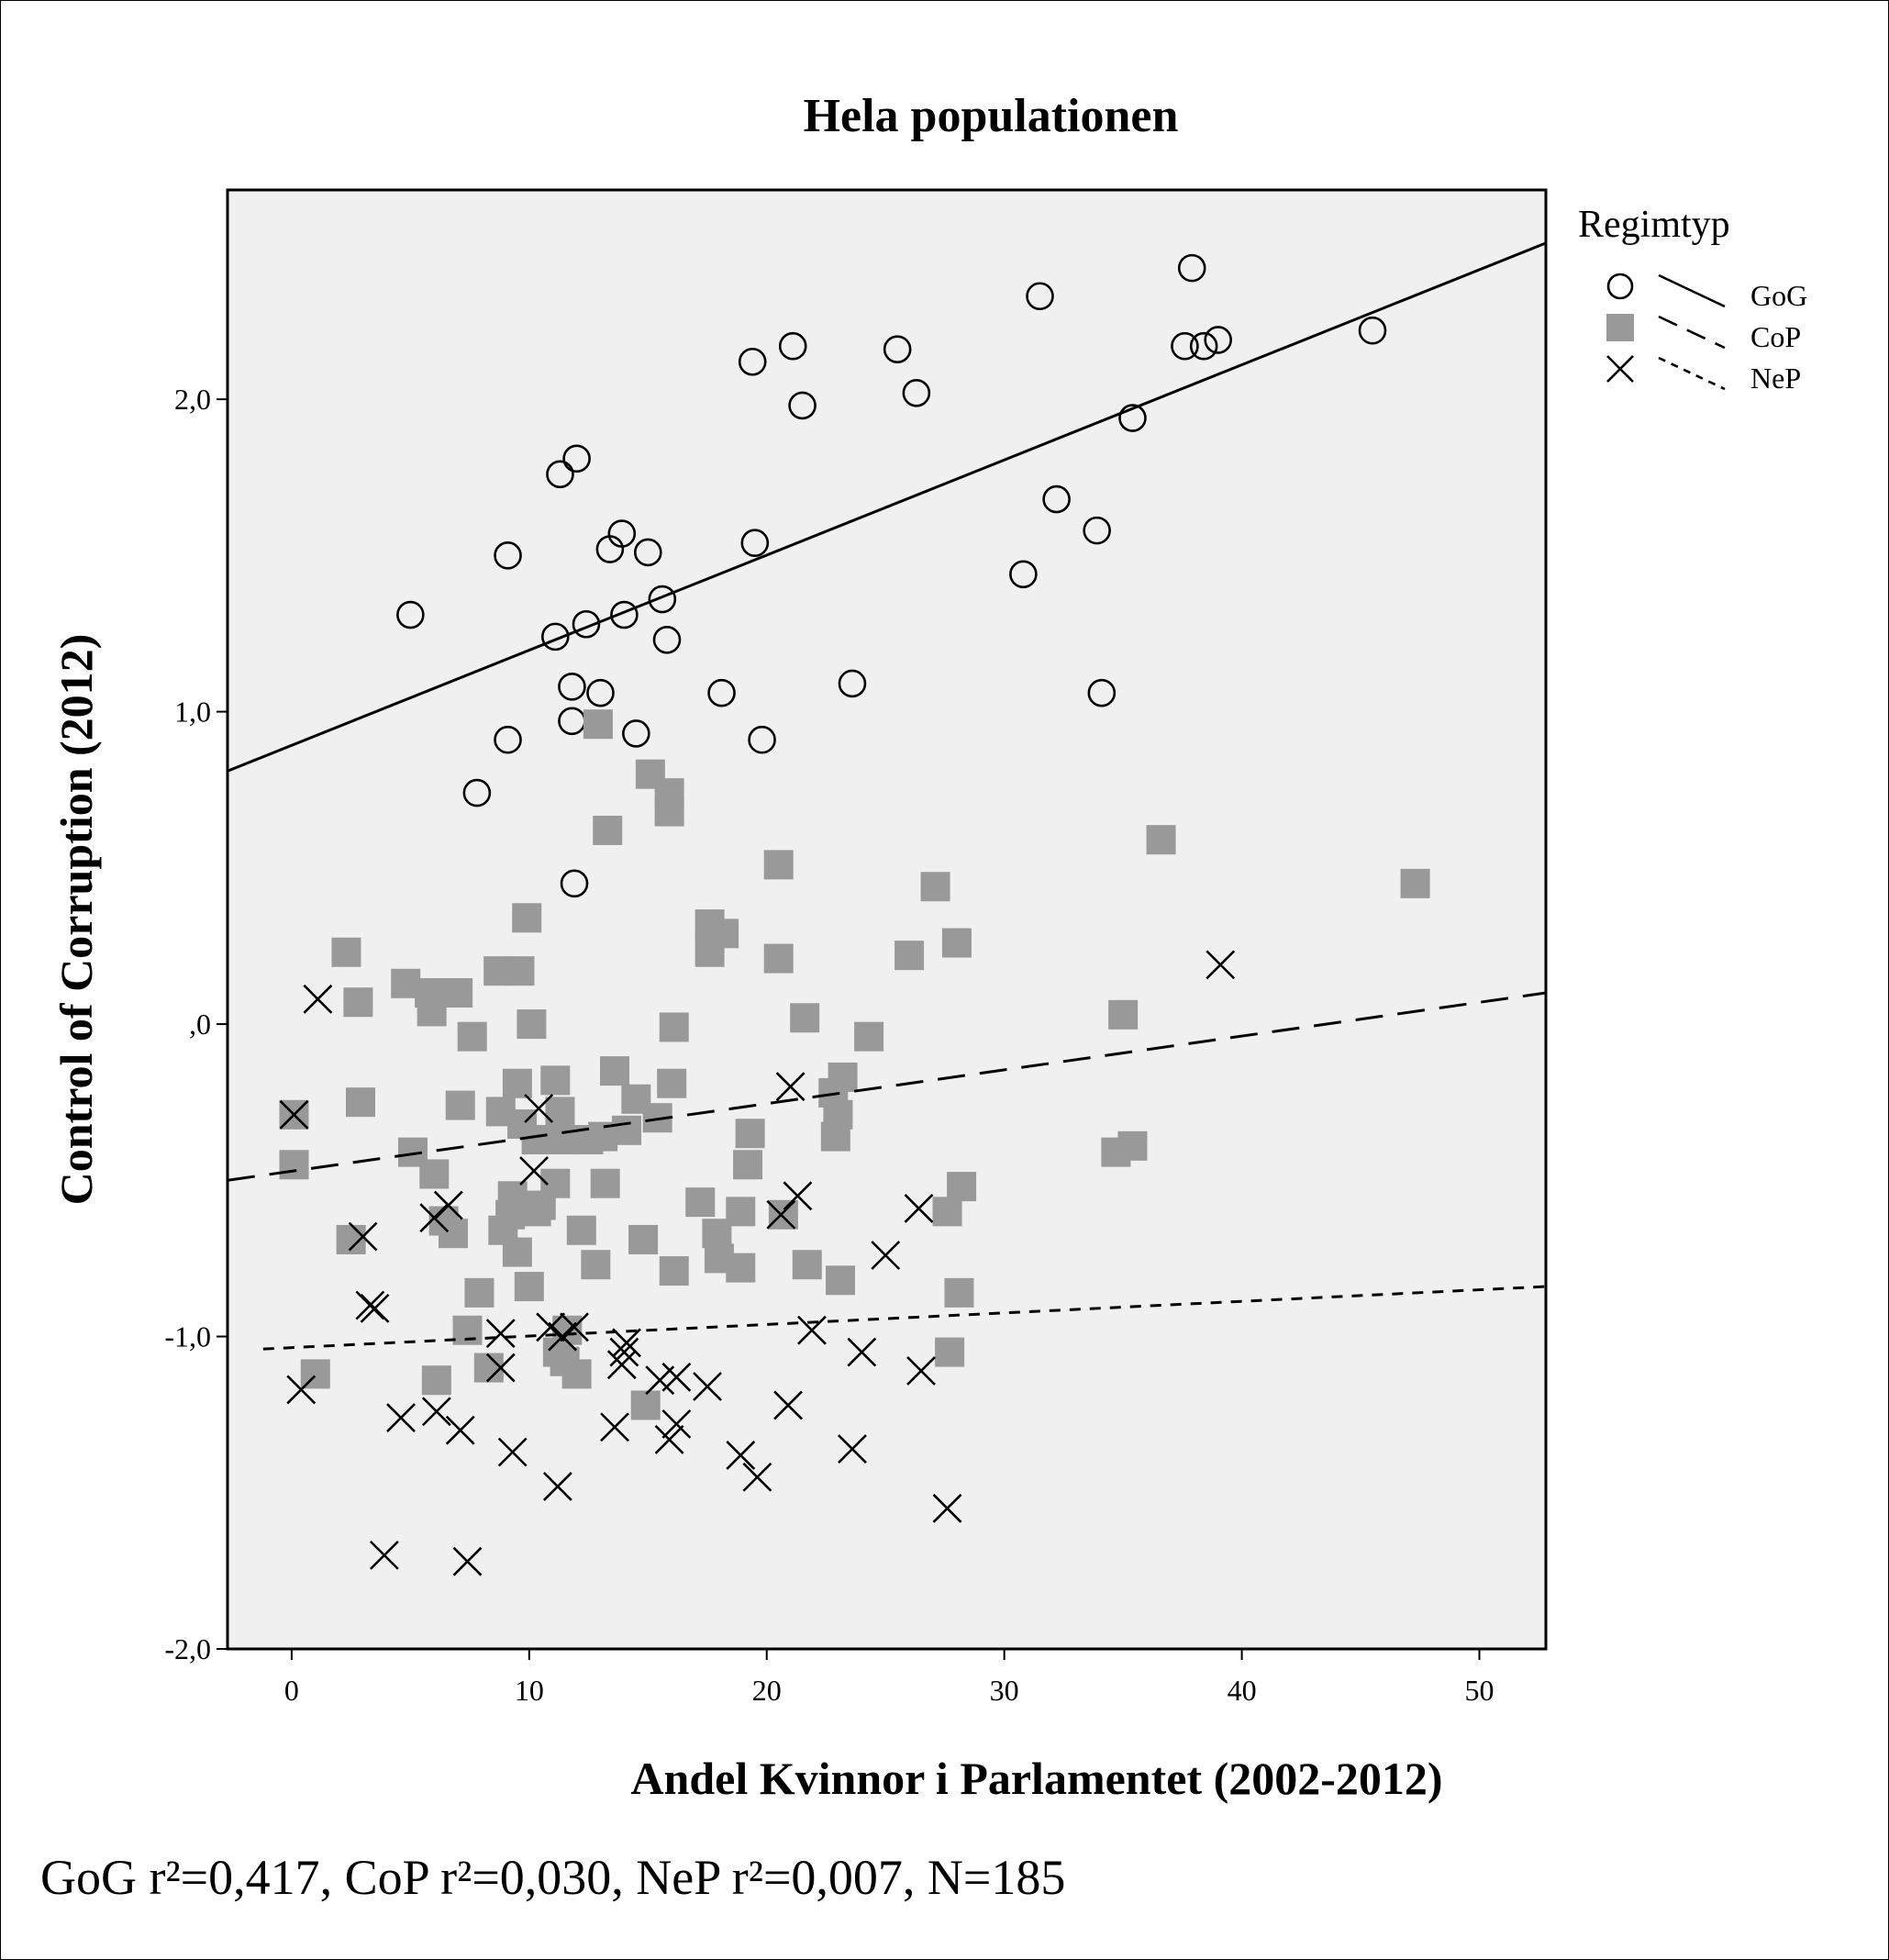  Describe the element at coordinates (188, 1336) in the screenshot. I see `y-tick-label: -1,0` at that location.